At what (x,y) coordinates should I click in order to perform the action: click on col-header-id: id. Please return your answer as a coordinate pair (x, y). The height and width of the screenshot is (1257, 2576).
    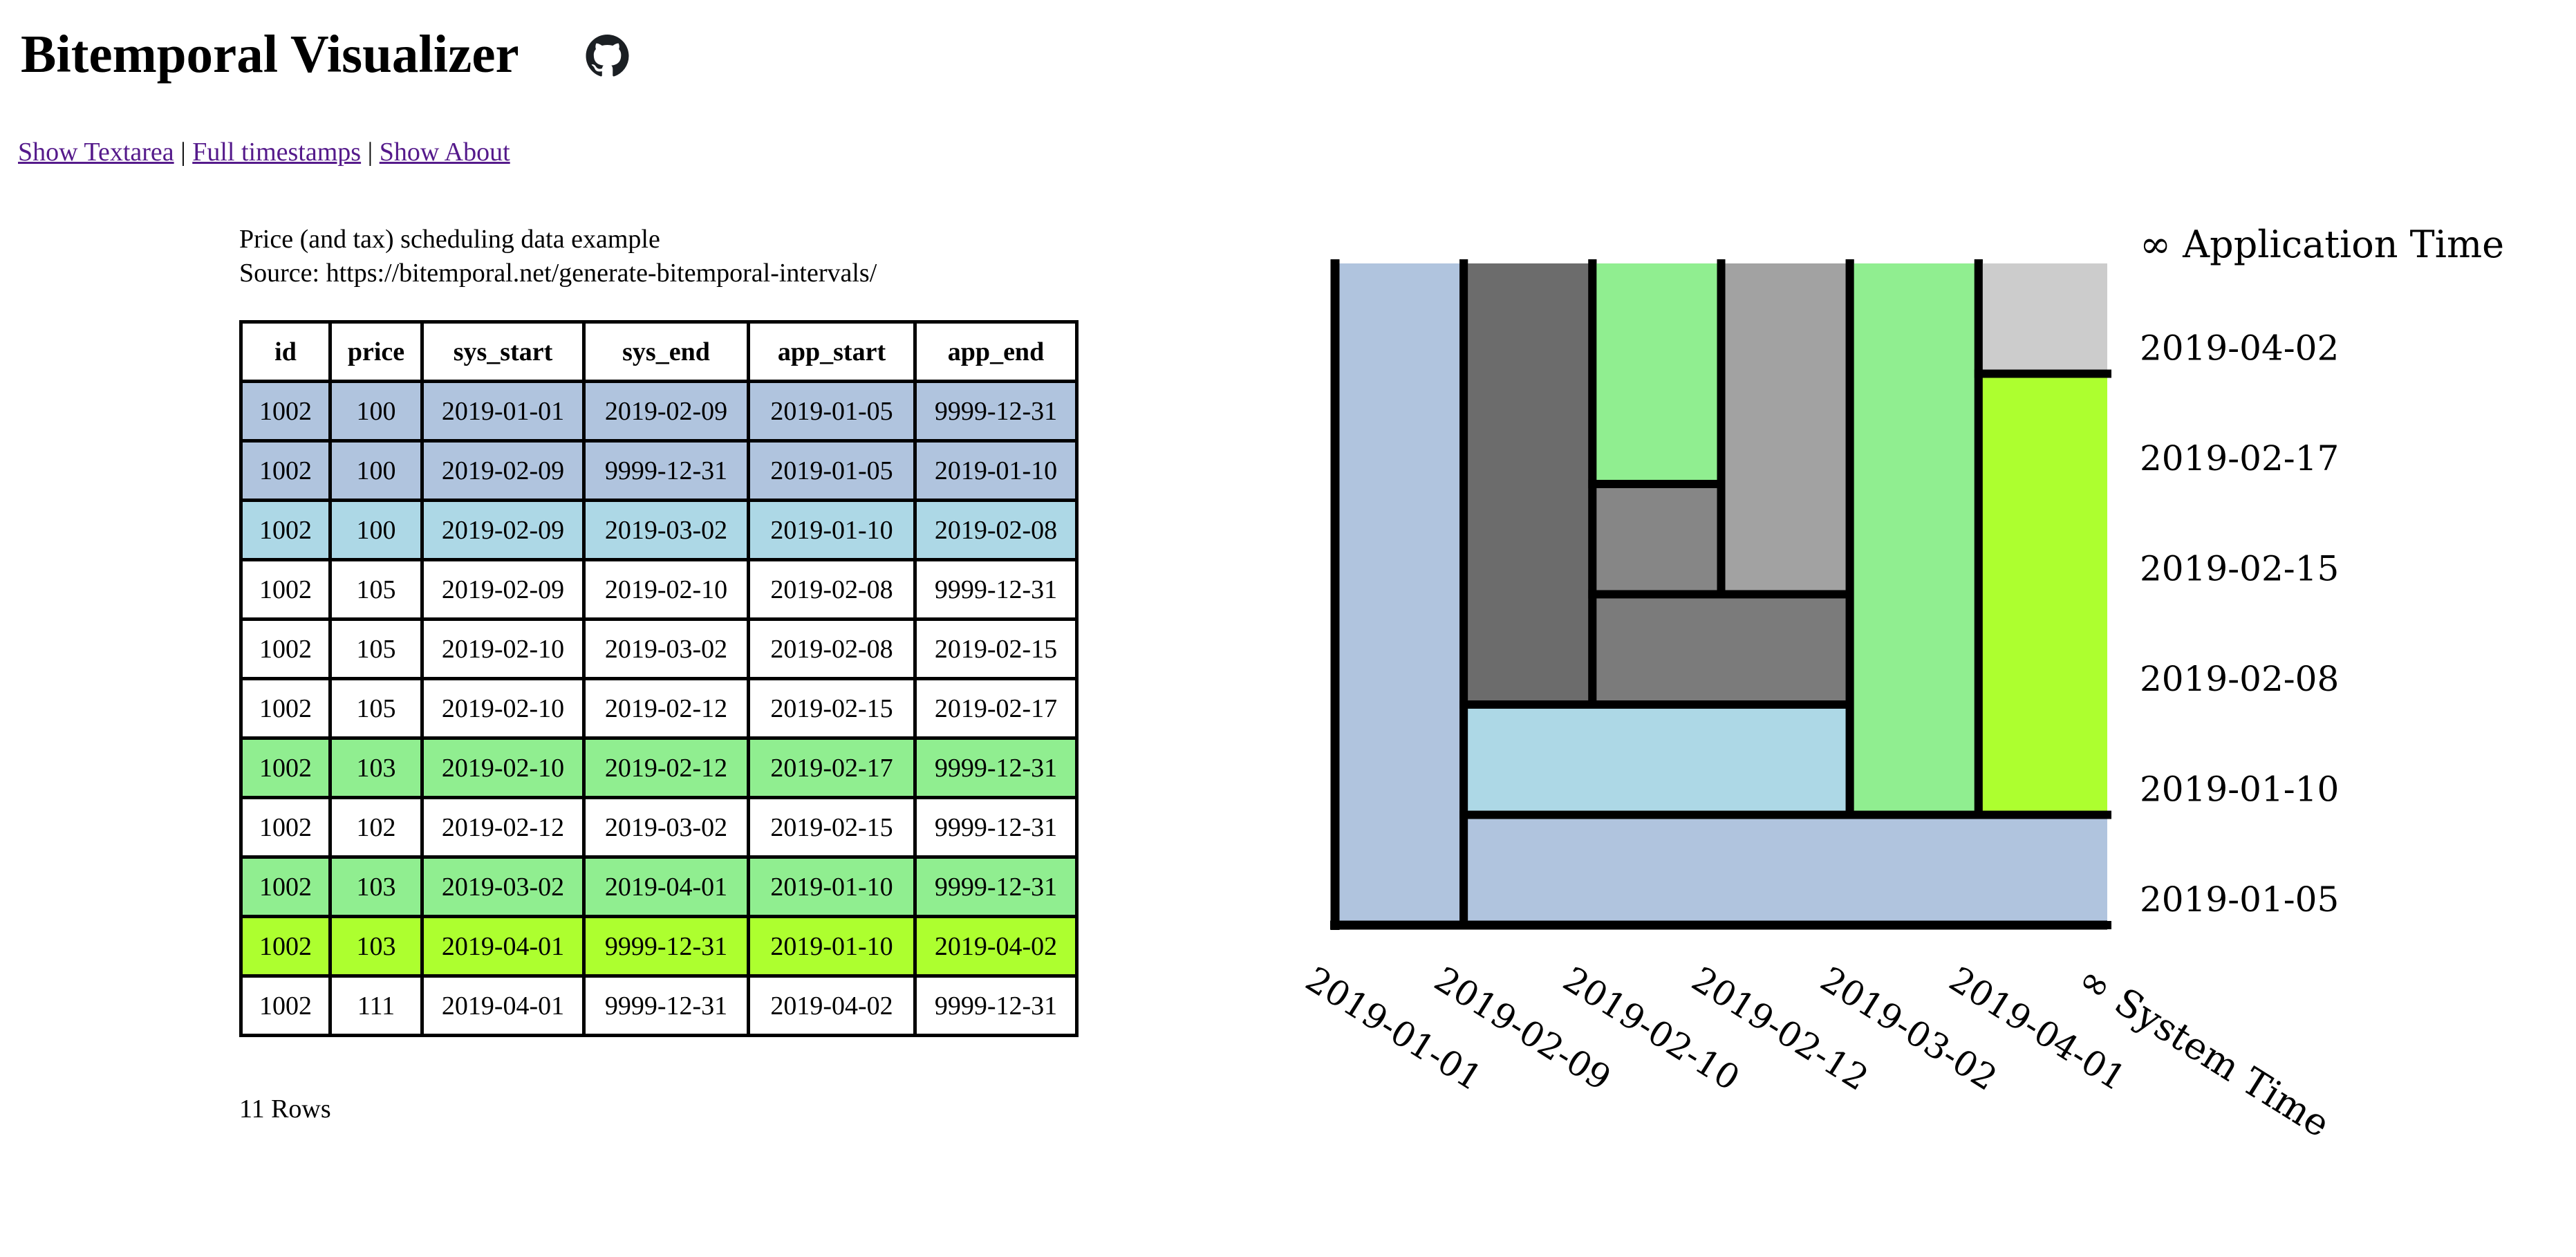
    Looking at the image, I should click on (285, 351).